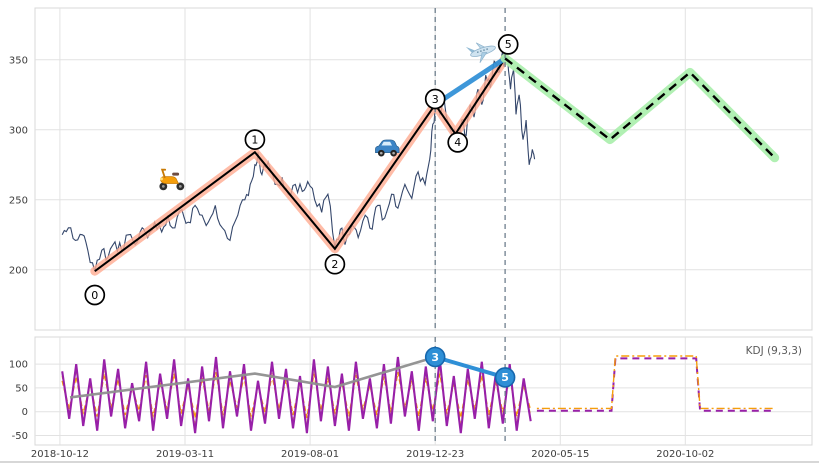  I want to click on x-tick-label: 2018-10-12, so click(60, 454).